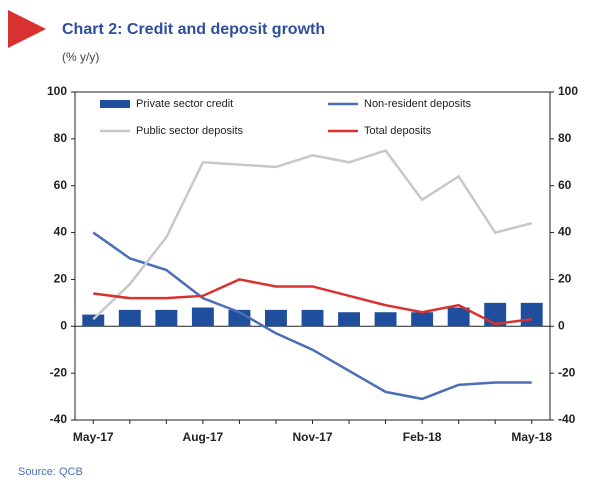 This screenshot has height=485, width=600. What do you see at coordinates (565, 232) in the screenshot?
I see `y2-tick-label: 40` at bounding box center [565, 232].